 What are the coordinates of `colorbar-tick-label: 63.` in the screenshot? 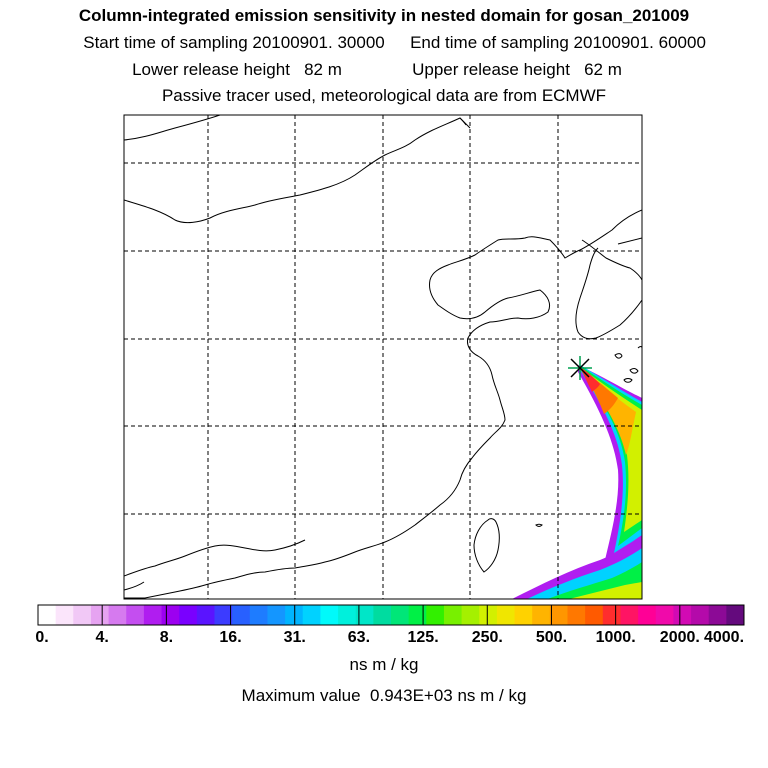 It's located at (359, 637).